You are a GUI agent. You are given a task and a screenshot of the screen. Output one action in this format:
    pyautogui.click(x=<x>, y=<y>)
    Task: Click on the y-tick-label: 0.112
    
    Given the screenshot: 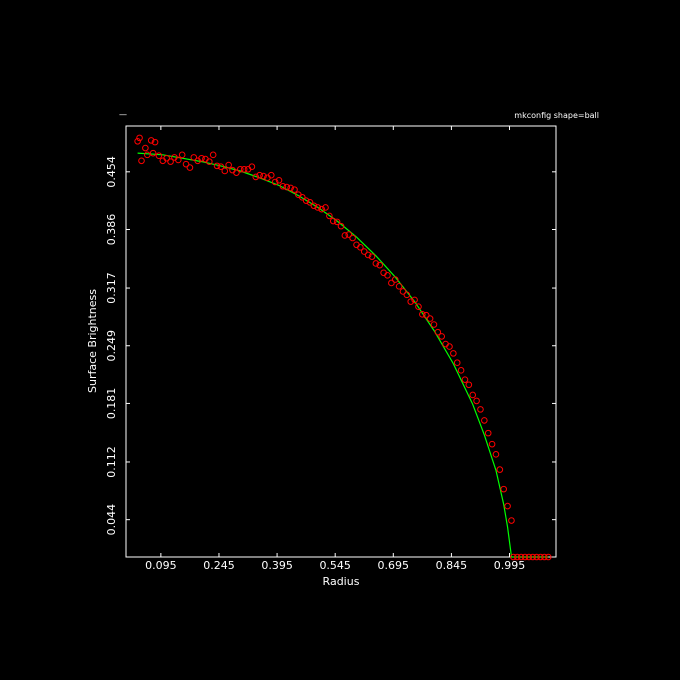 What is the action you would take?
    pyautogui.click(x=111, y=462)
    